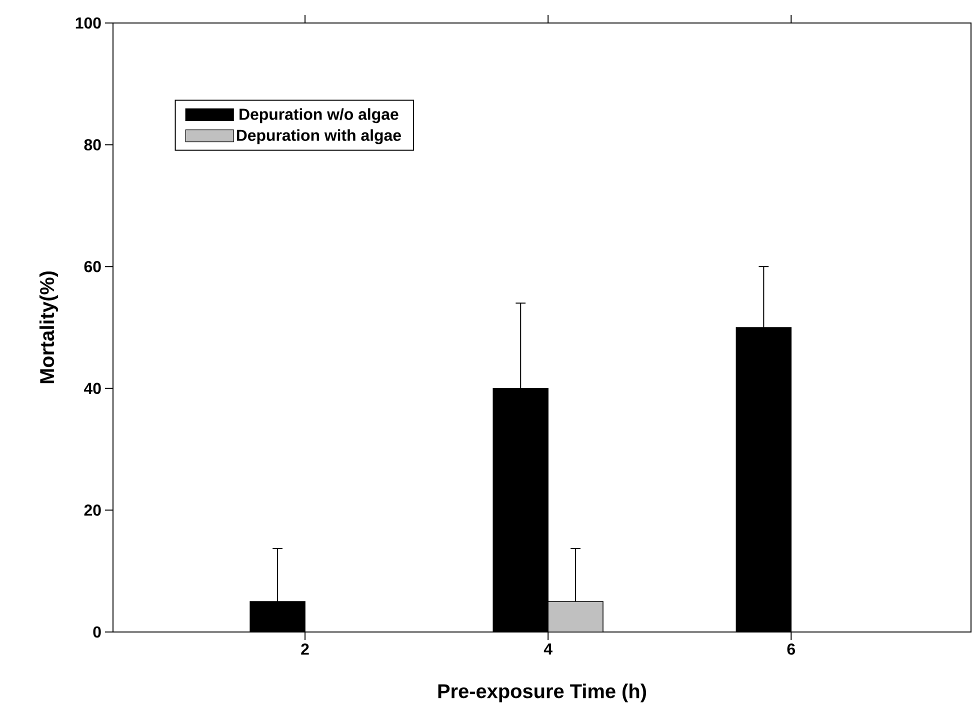  What do you see at coordinates (92, 266) in the screenshot?
I see `y-tick-label: 60` at bounding box center [92, 266].